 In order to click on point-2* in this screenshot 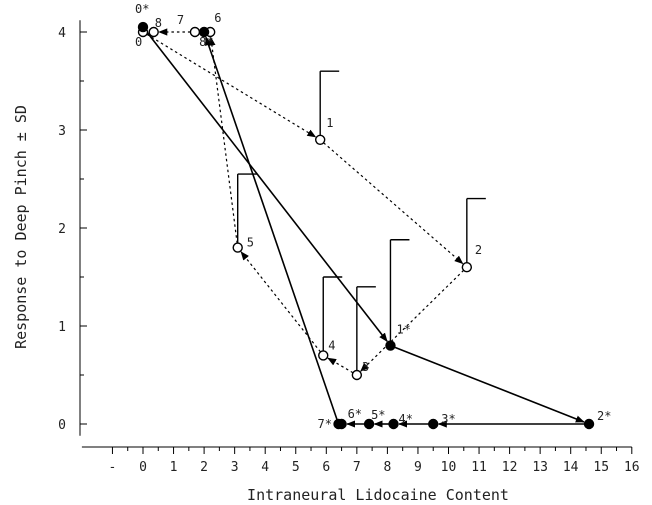, I will do `click(589, 424)`.